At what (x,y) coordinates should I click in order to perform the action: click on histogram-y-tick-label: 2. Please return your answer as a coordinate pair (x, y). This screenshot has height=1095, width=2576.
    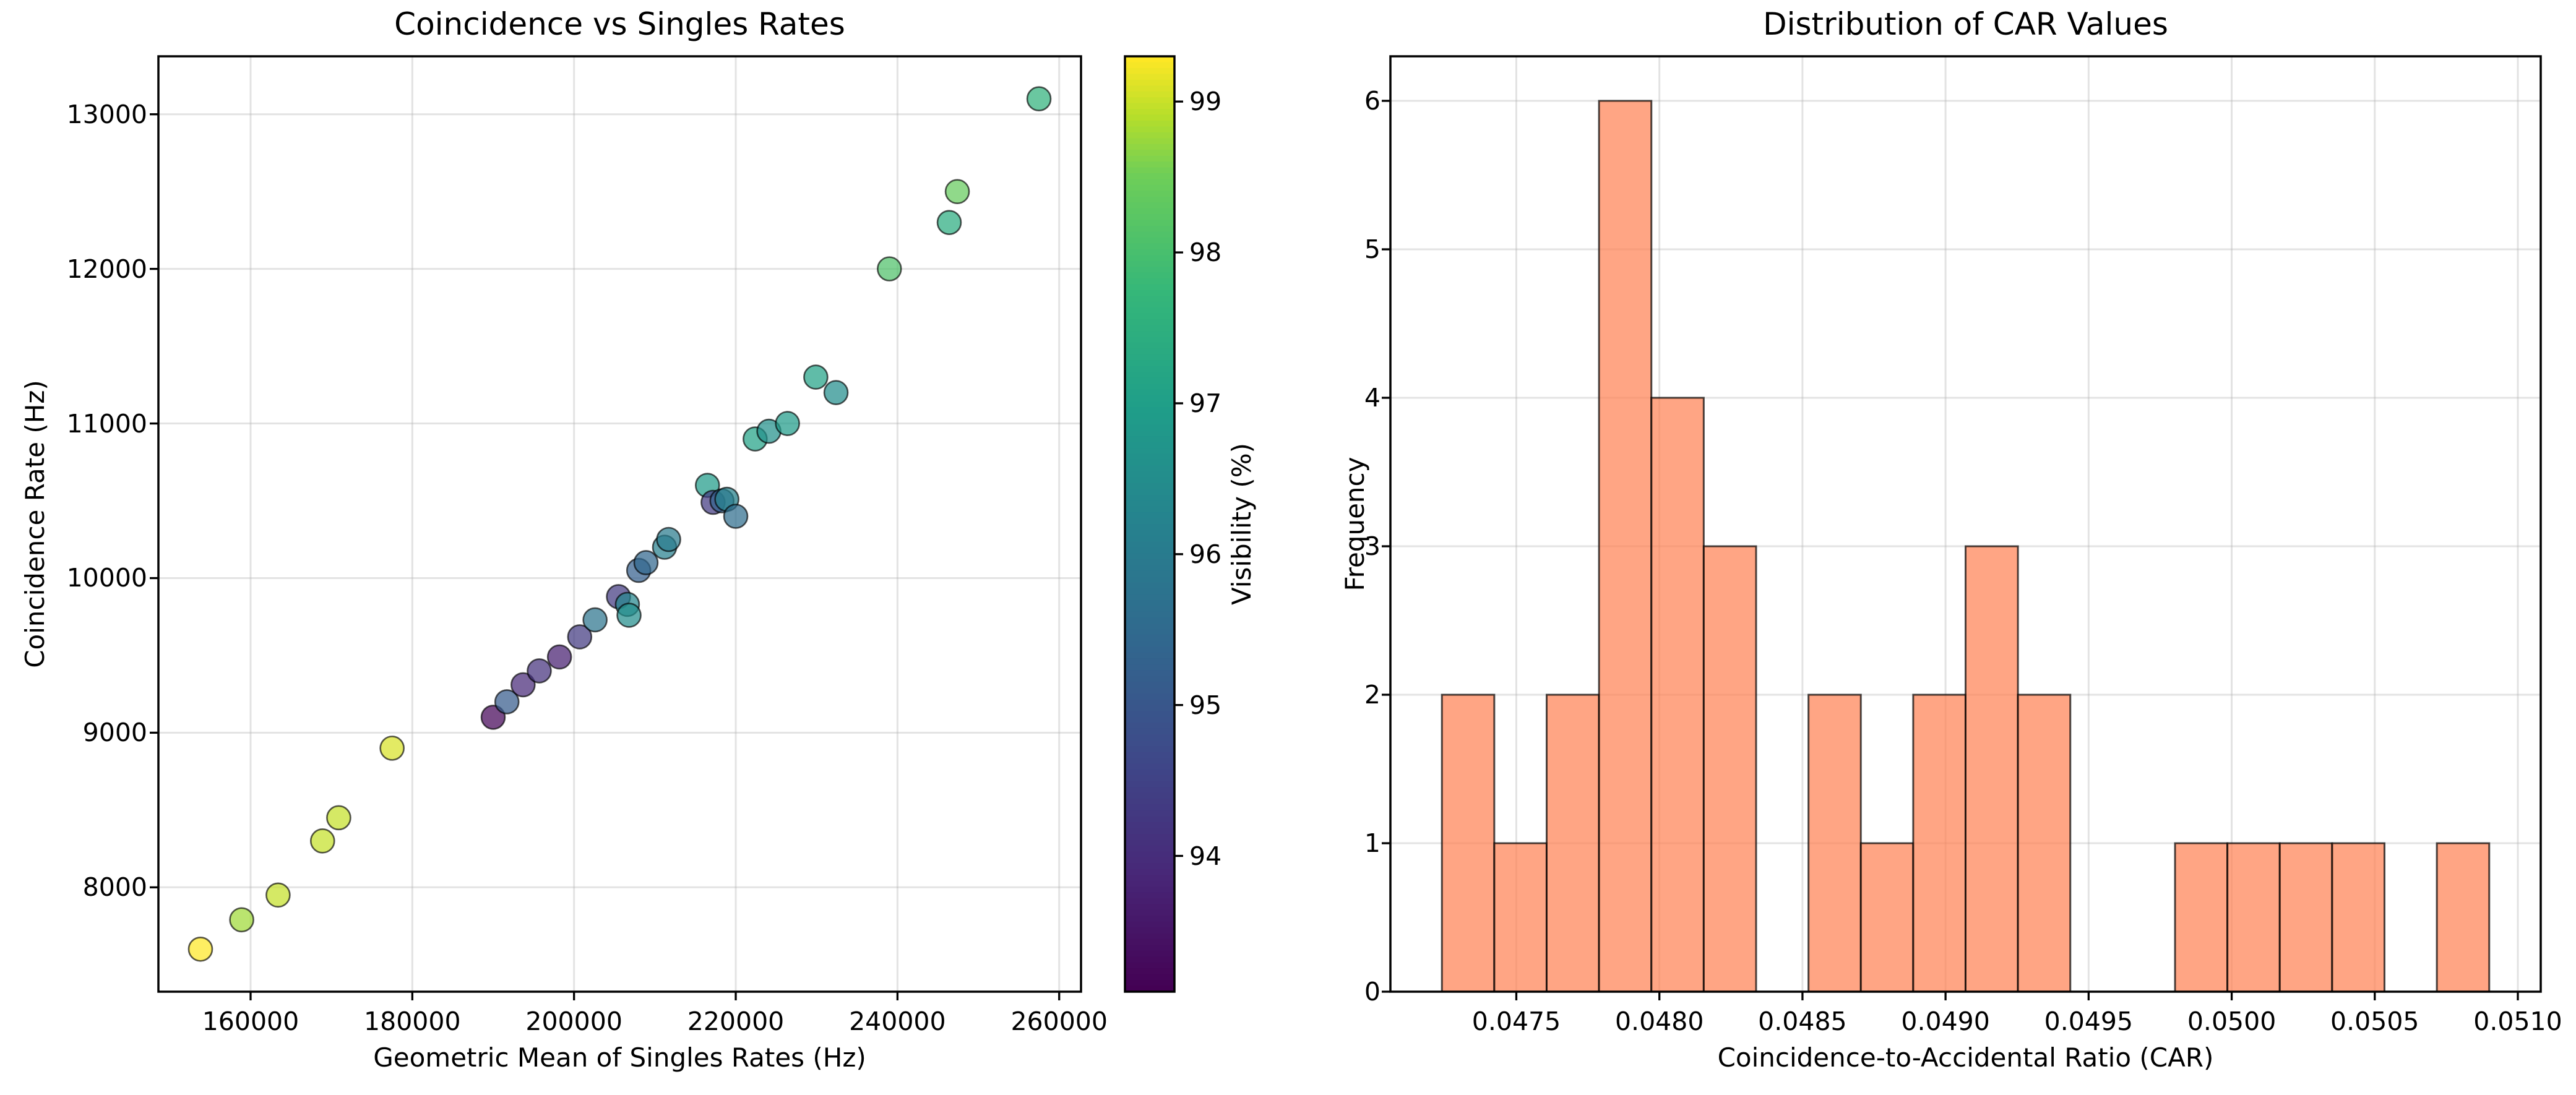
    Looking at the image, I should click on (1372, 695).